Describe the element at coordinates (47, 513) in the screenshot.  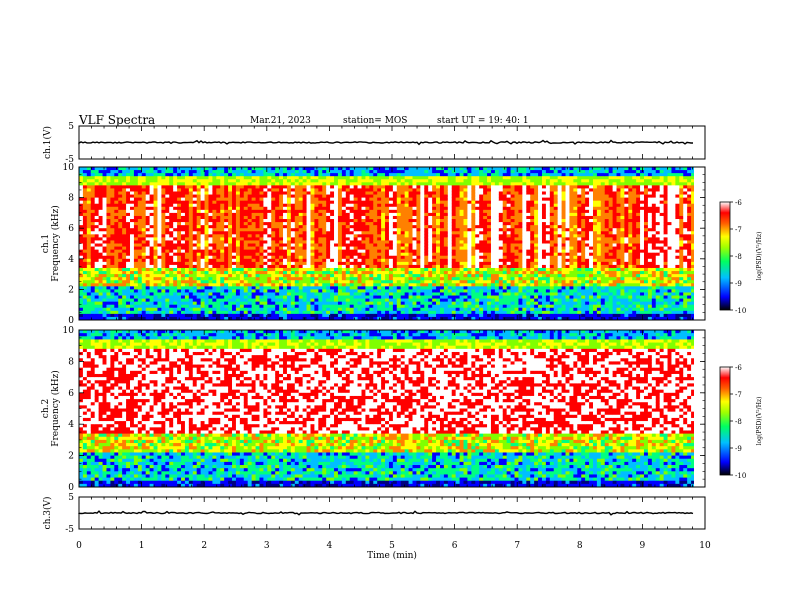
I see `y-axis-label: ch.3(V)` at that location.